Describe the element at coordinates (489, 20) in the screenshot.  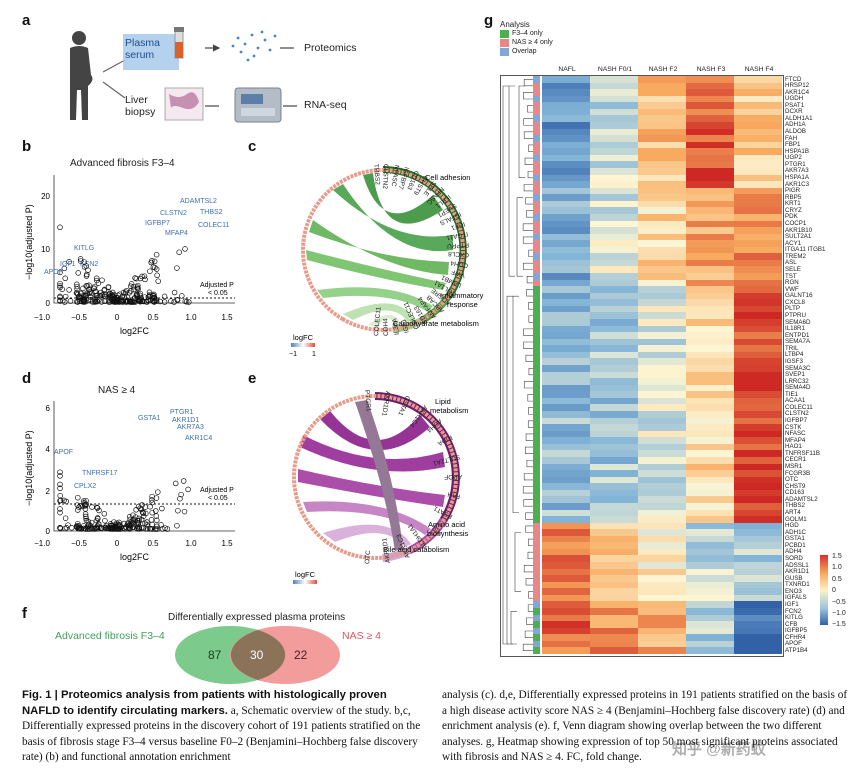
I see `panel-g-label: g` at that location.